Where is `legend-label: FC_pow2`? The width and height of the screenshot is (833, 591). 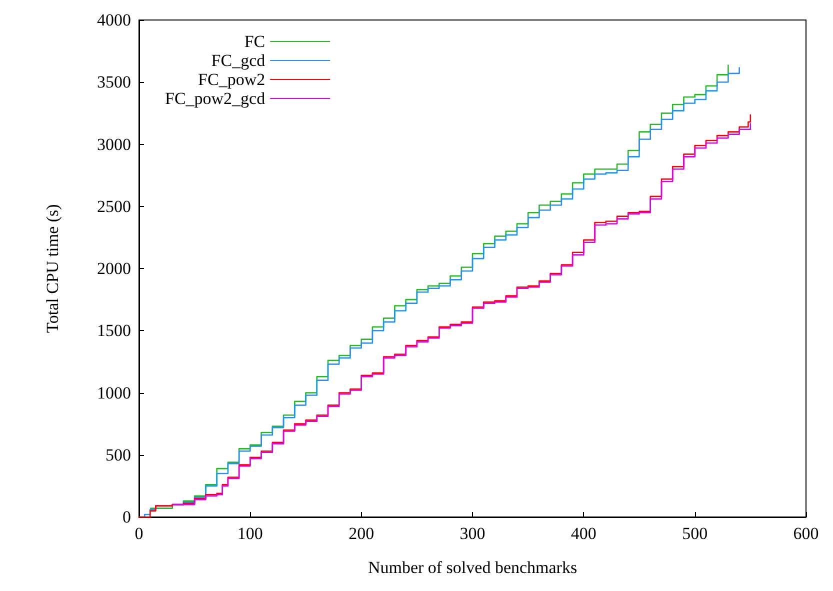 legend-label: FC_pow2 is located at coordinates (232, 79).